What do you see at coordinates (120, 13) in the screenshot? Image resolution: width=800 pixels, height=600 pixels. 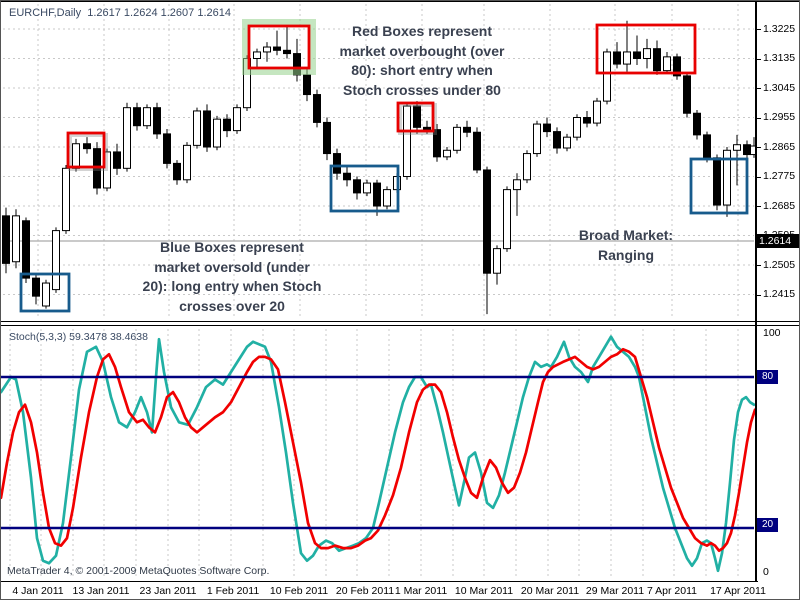 I see `symbol-ohlc-header: EURCHF,Daily 1.2617 1.2624 1.2607 1.2614` at bounding box center [120, 13].